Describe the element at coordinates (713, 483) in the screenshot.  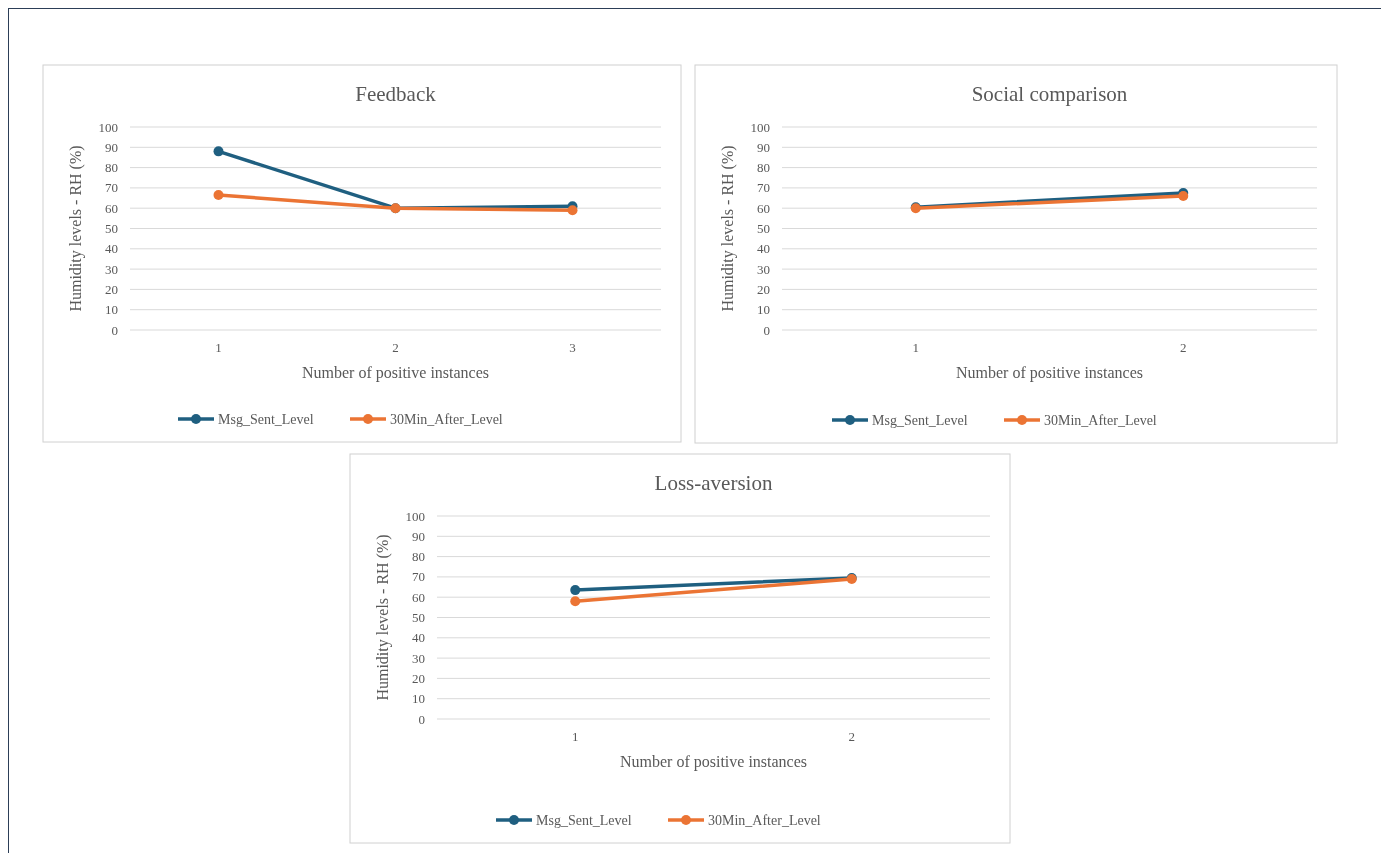
I see `chart-title: Loss-aversion` at that location.